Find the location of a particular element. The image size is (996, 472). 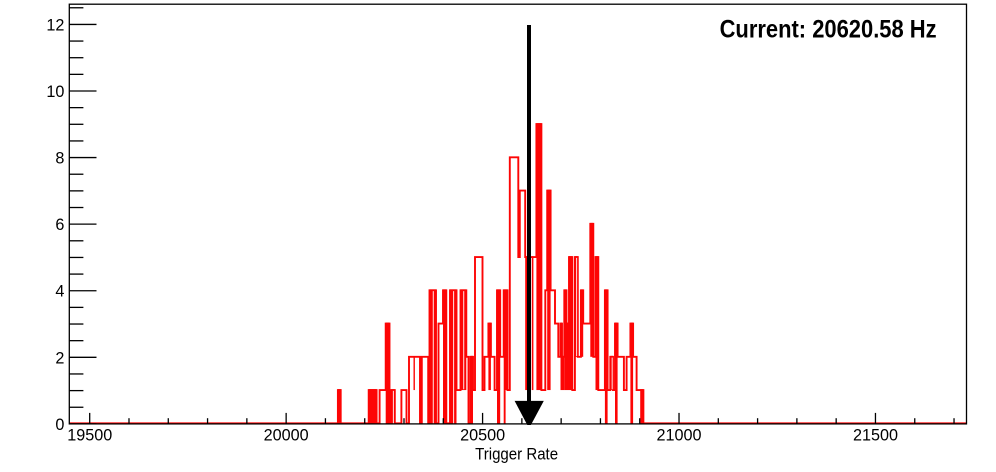

svg-text: 21000 is located at coordinates (679, 436).